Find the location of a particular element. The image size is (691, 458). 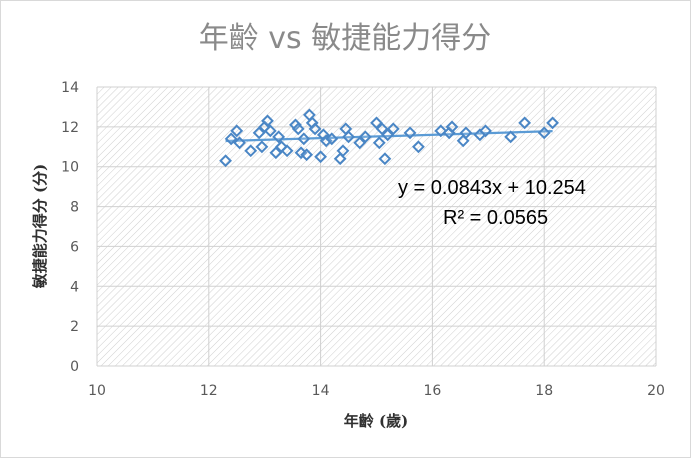

y-axis-ticks: 0 2 4 6 8 10 12 14 is located at coordinates (70, 227).